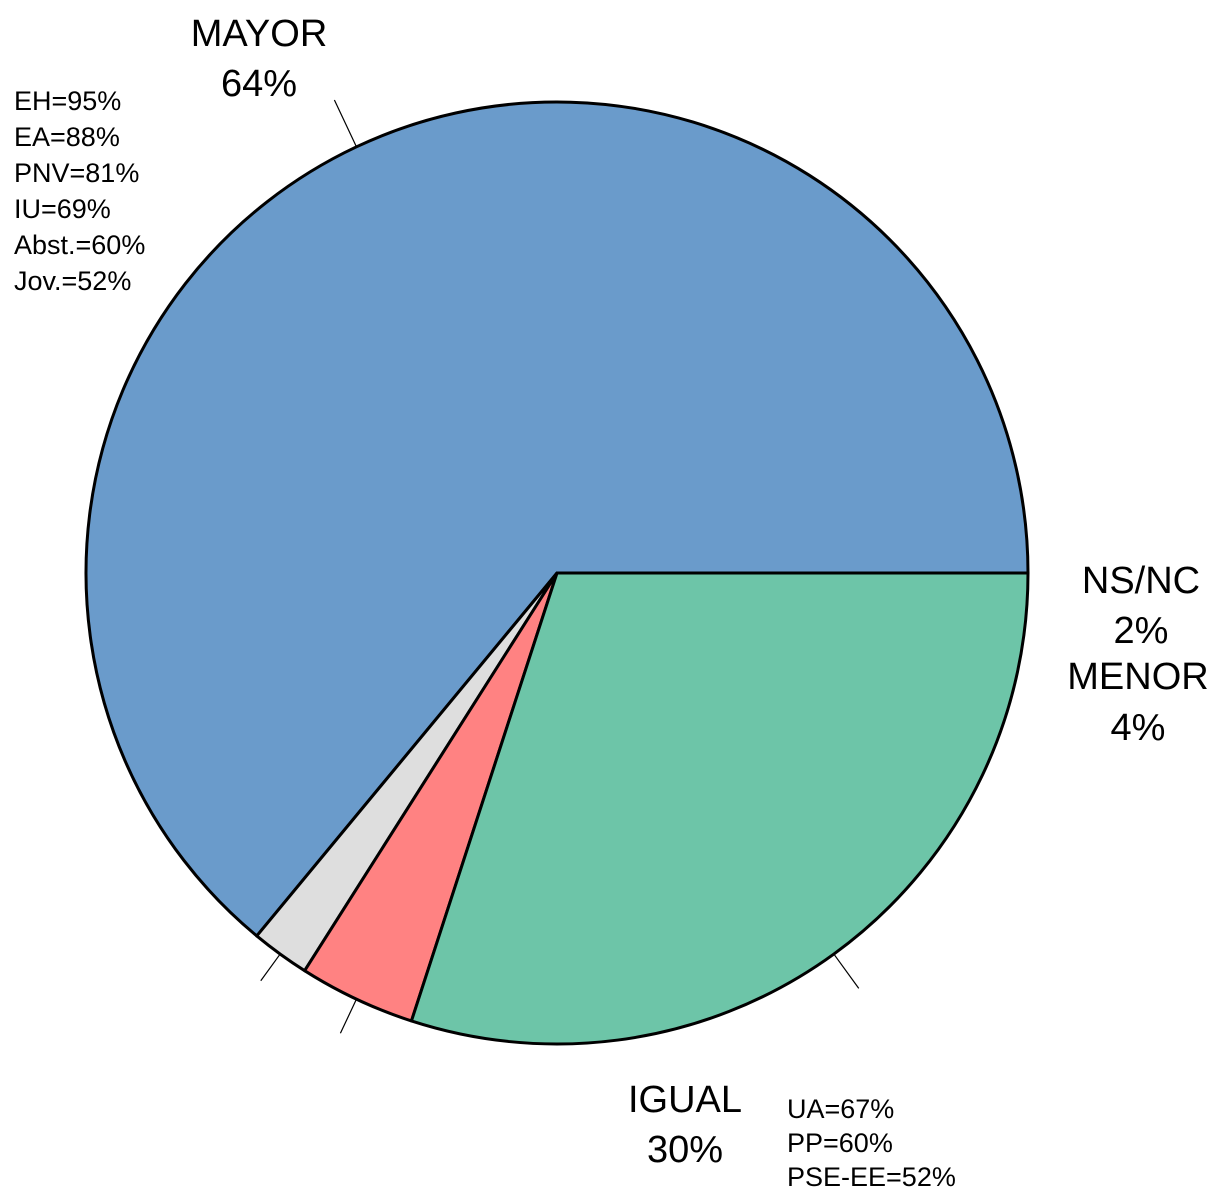  Describe the element at coordinates (72, 281) in the screenshot. I see `breakdown-item: Jov.=52%` at that location.